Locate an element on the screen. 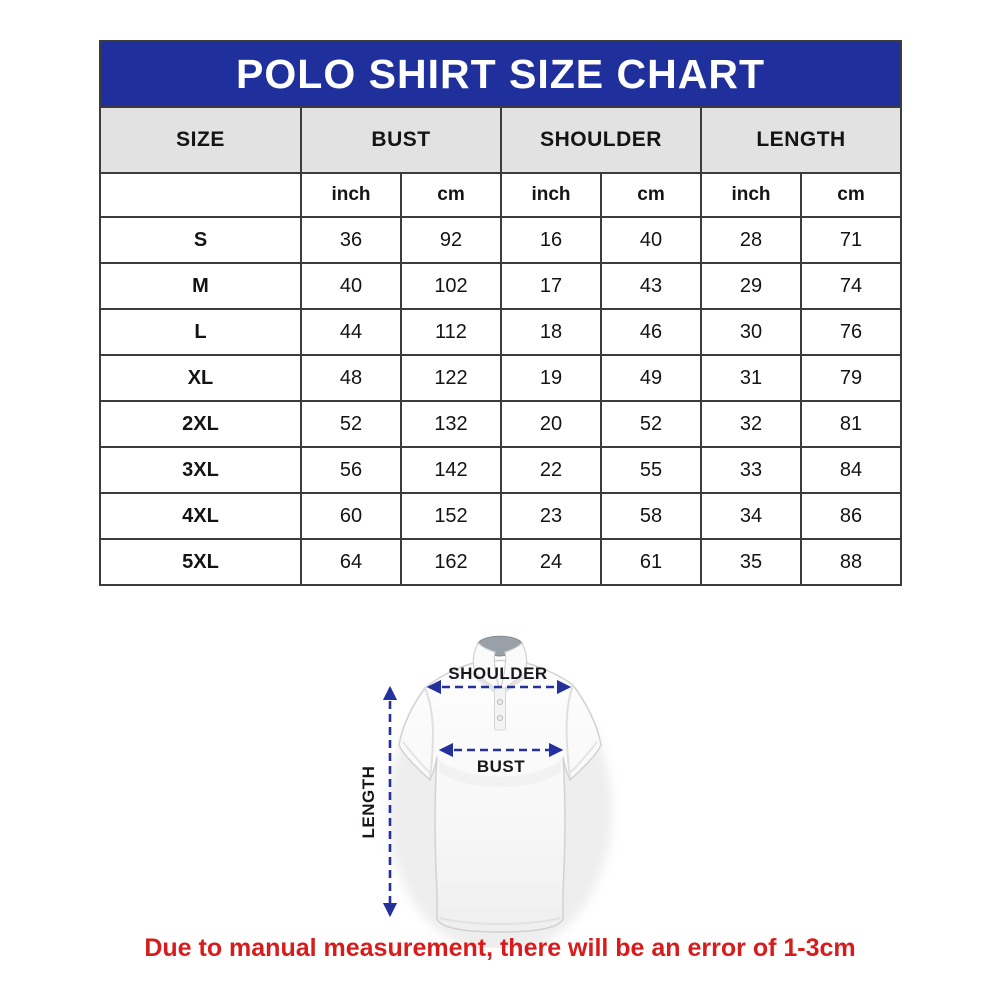 The height and width of the screenshot is (1000, 1000). value-cell: 55 is located at coordinates (651, 470).